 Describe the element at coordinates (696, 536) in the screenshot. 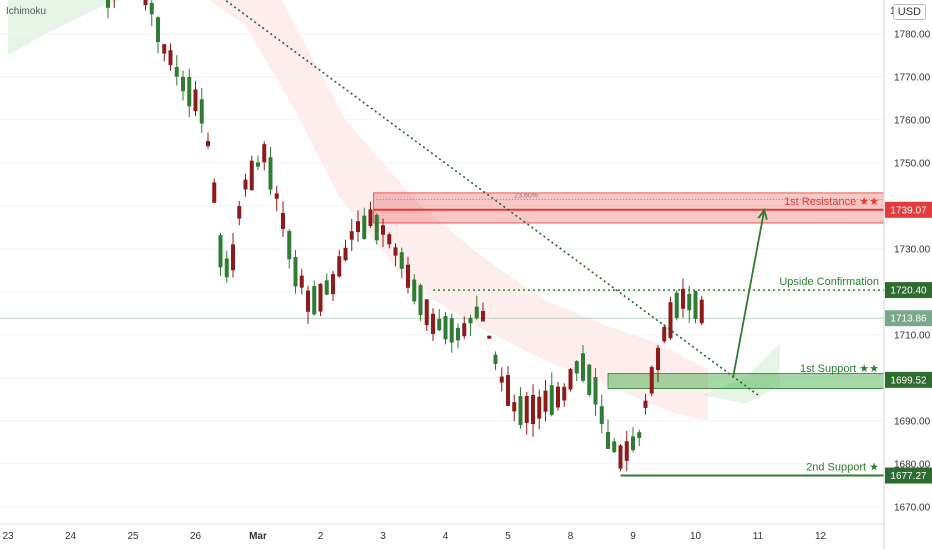

I see `time-tick-label: 10` at that location.